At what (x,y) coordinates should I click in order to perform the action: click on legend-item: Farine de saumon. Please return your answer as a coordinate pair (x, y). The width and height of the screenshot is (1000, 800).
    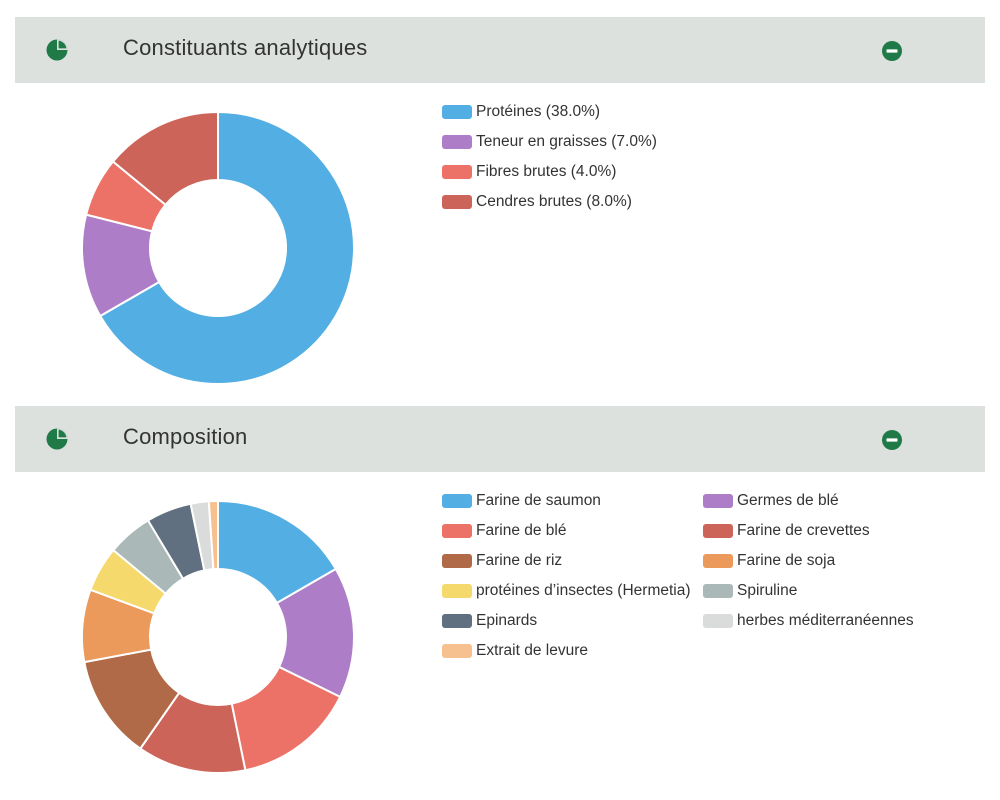
    Looking at the image, I should click on (521, 501).